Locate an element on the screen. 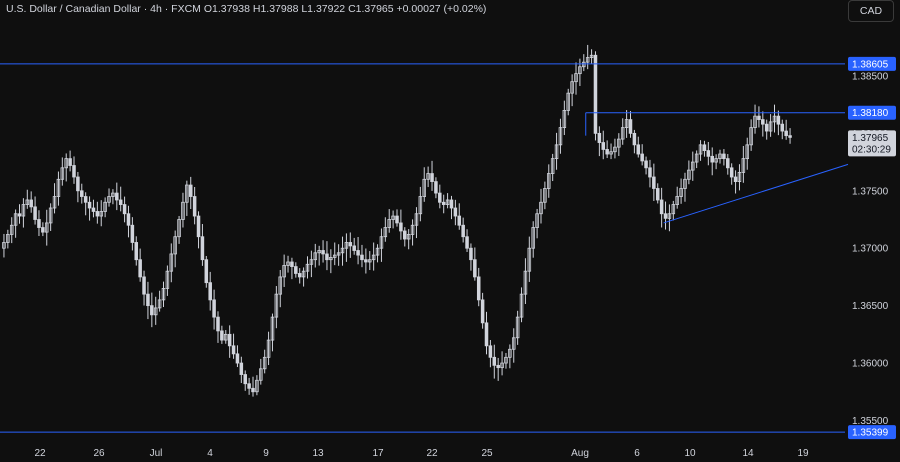  y-tick-label-4: 1.36500 is located at coordinates (870, 306).